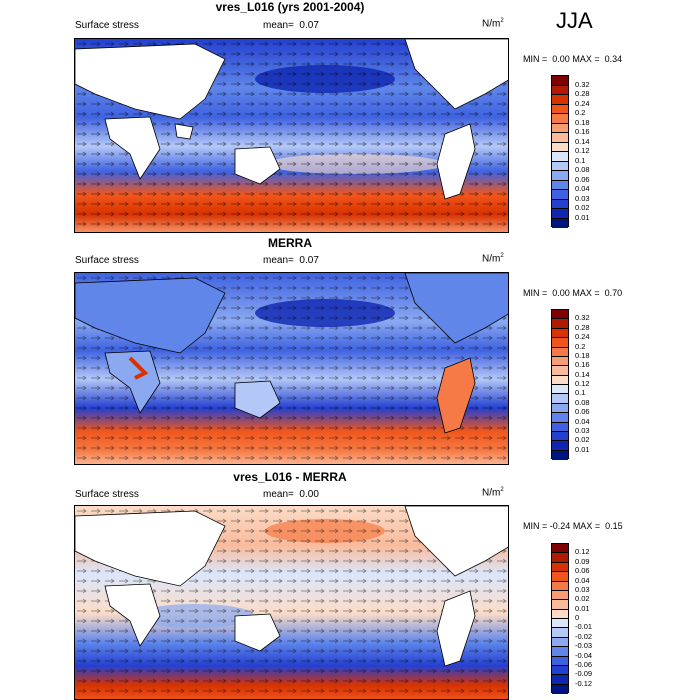  Describe the element at coordinates (573, 293) in the screenshot. I see `panel-2-minmax: MIN = 0.00 MAX = 0.70` at that location.